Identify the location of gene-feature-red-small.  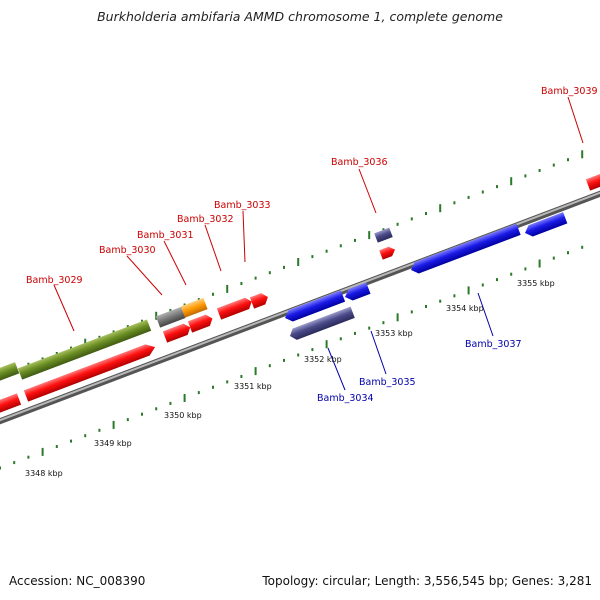
(388, 252).